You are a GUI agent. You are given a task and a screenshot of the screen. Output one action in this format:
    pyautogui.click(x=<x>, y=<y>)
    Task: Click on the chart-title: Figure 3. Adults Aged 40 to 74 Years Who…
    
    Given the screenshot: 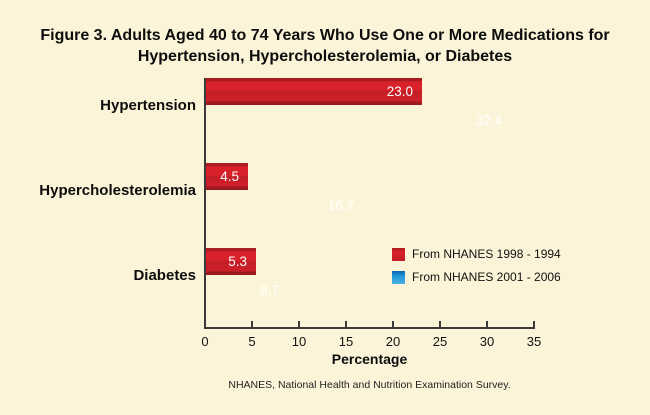 What is the action you would take?
    pyautogui.click(x=325, y=46)
    